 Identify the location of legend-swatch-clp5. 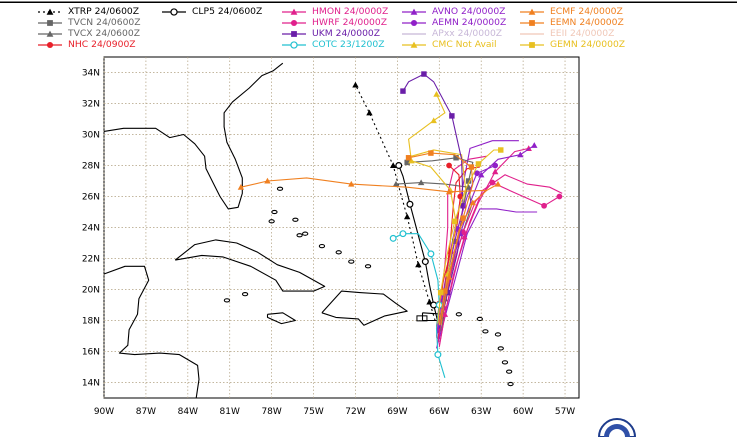
(174, 12).